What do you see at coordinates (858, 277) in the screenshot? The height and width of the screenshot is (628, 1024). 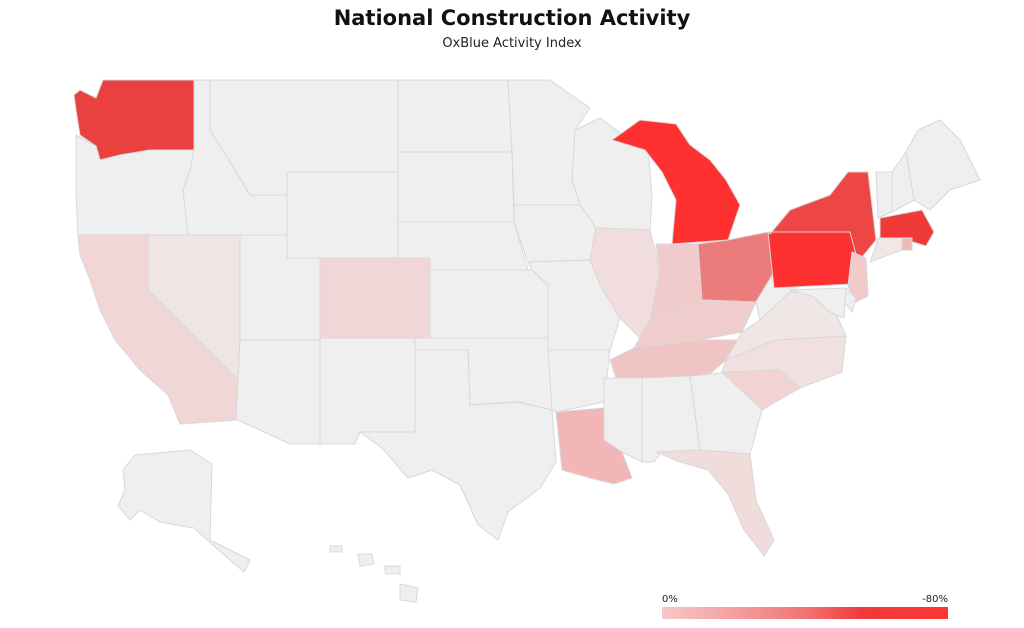 I see `state-new-jersey: New Jersey` at bounding box center [858, 277].